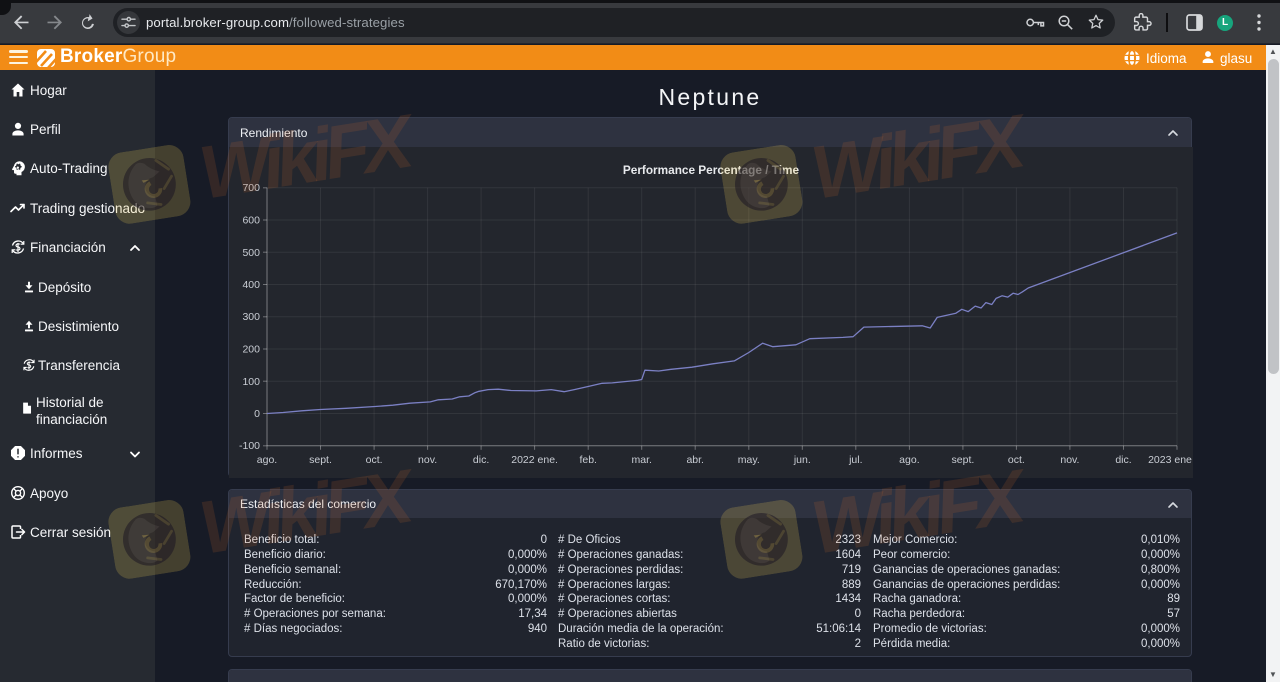 The width and height of the screenshot is (1280, 682). Describe the element at coordinates (251, 285) in the screenshot. I see `svg-text: 400` at that location.